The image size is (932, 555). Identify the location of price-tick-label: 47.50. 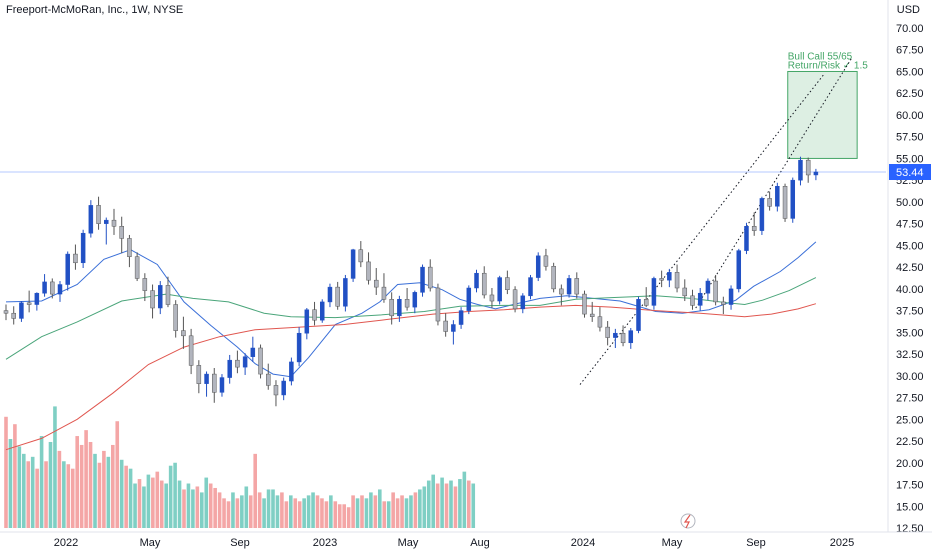
(910, 225).